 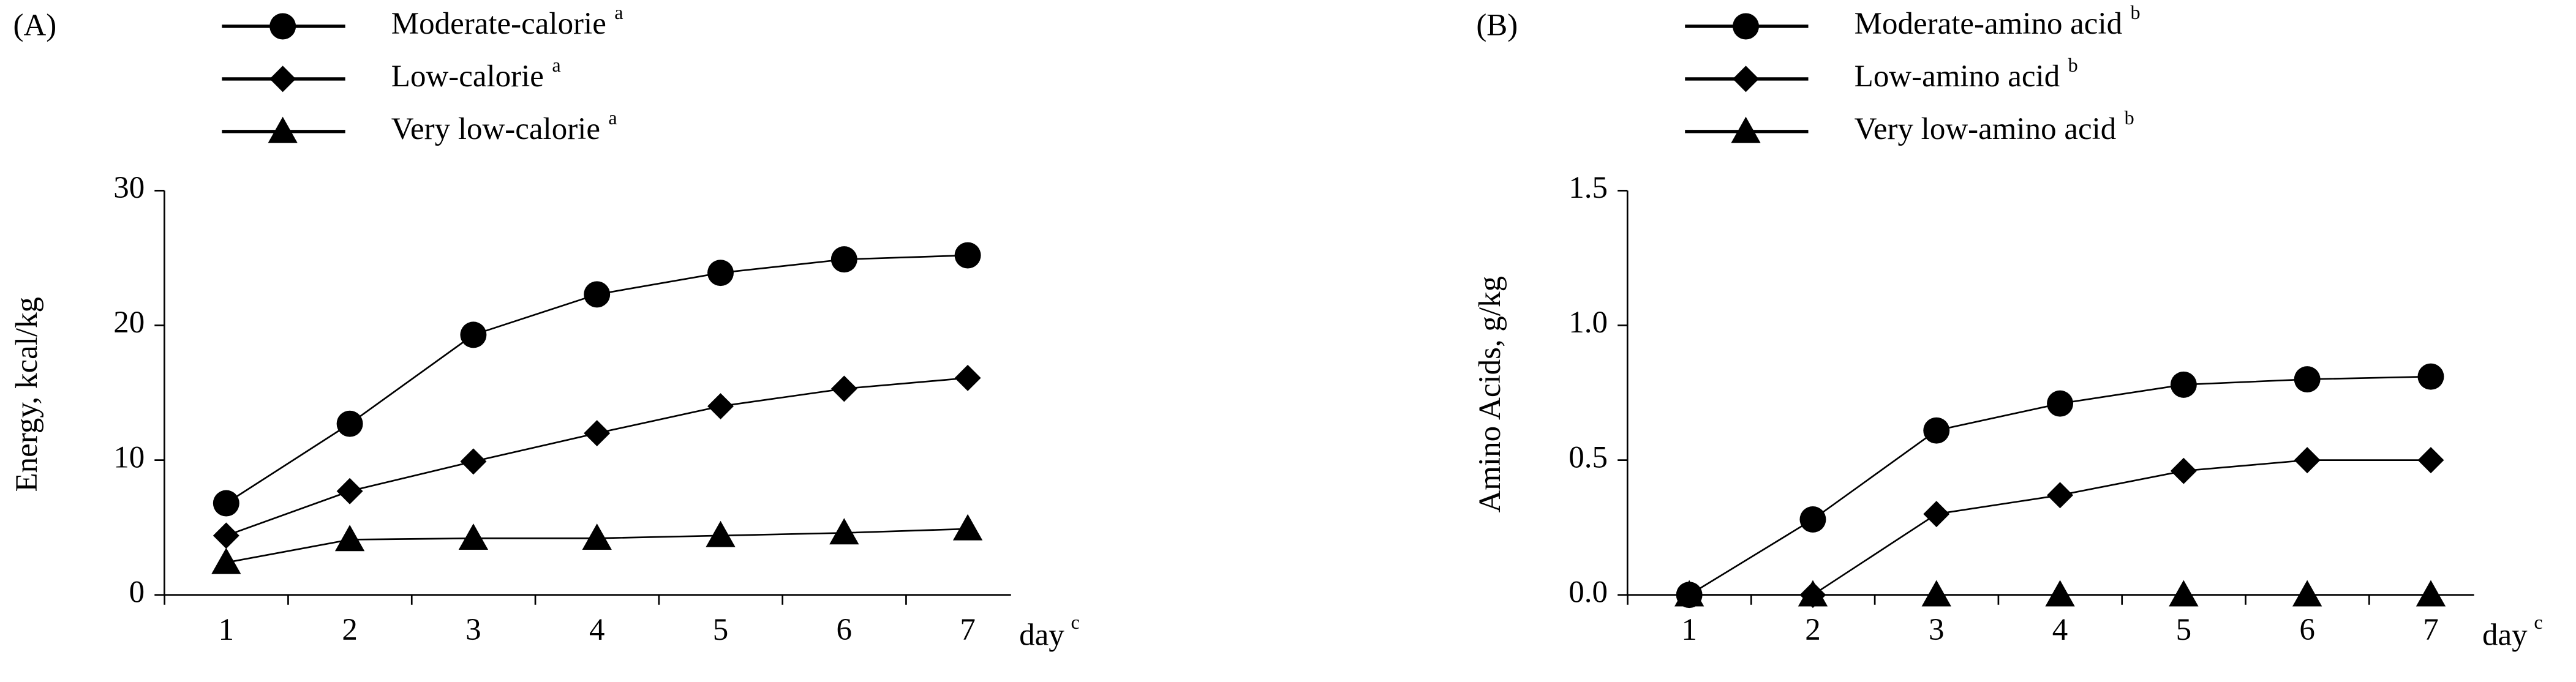 What do you see at coordinates (1589, 592) in the screenshot?
I see `y-tick-label: 0.0` at bounding box center [1589, 592].